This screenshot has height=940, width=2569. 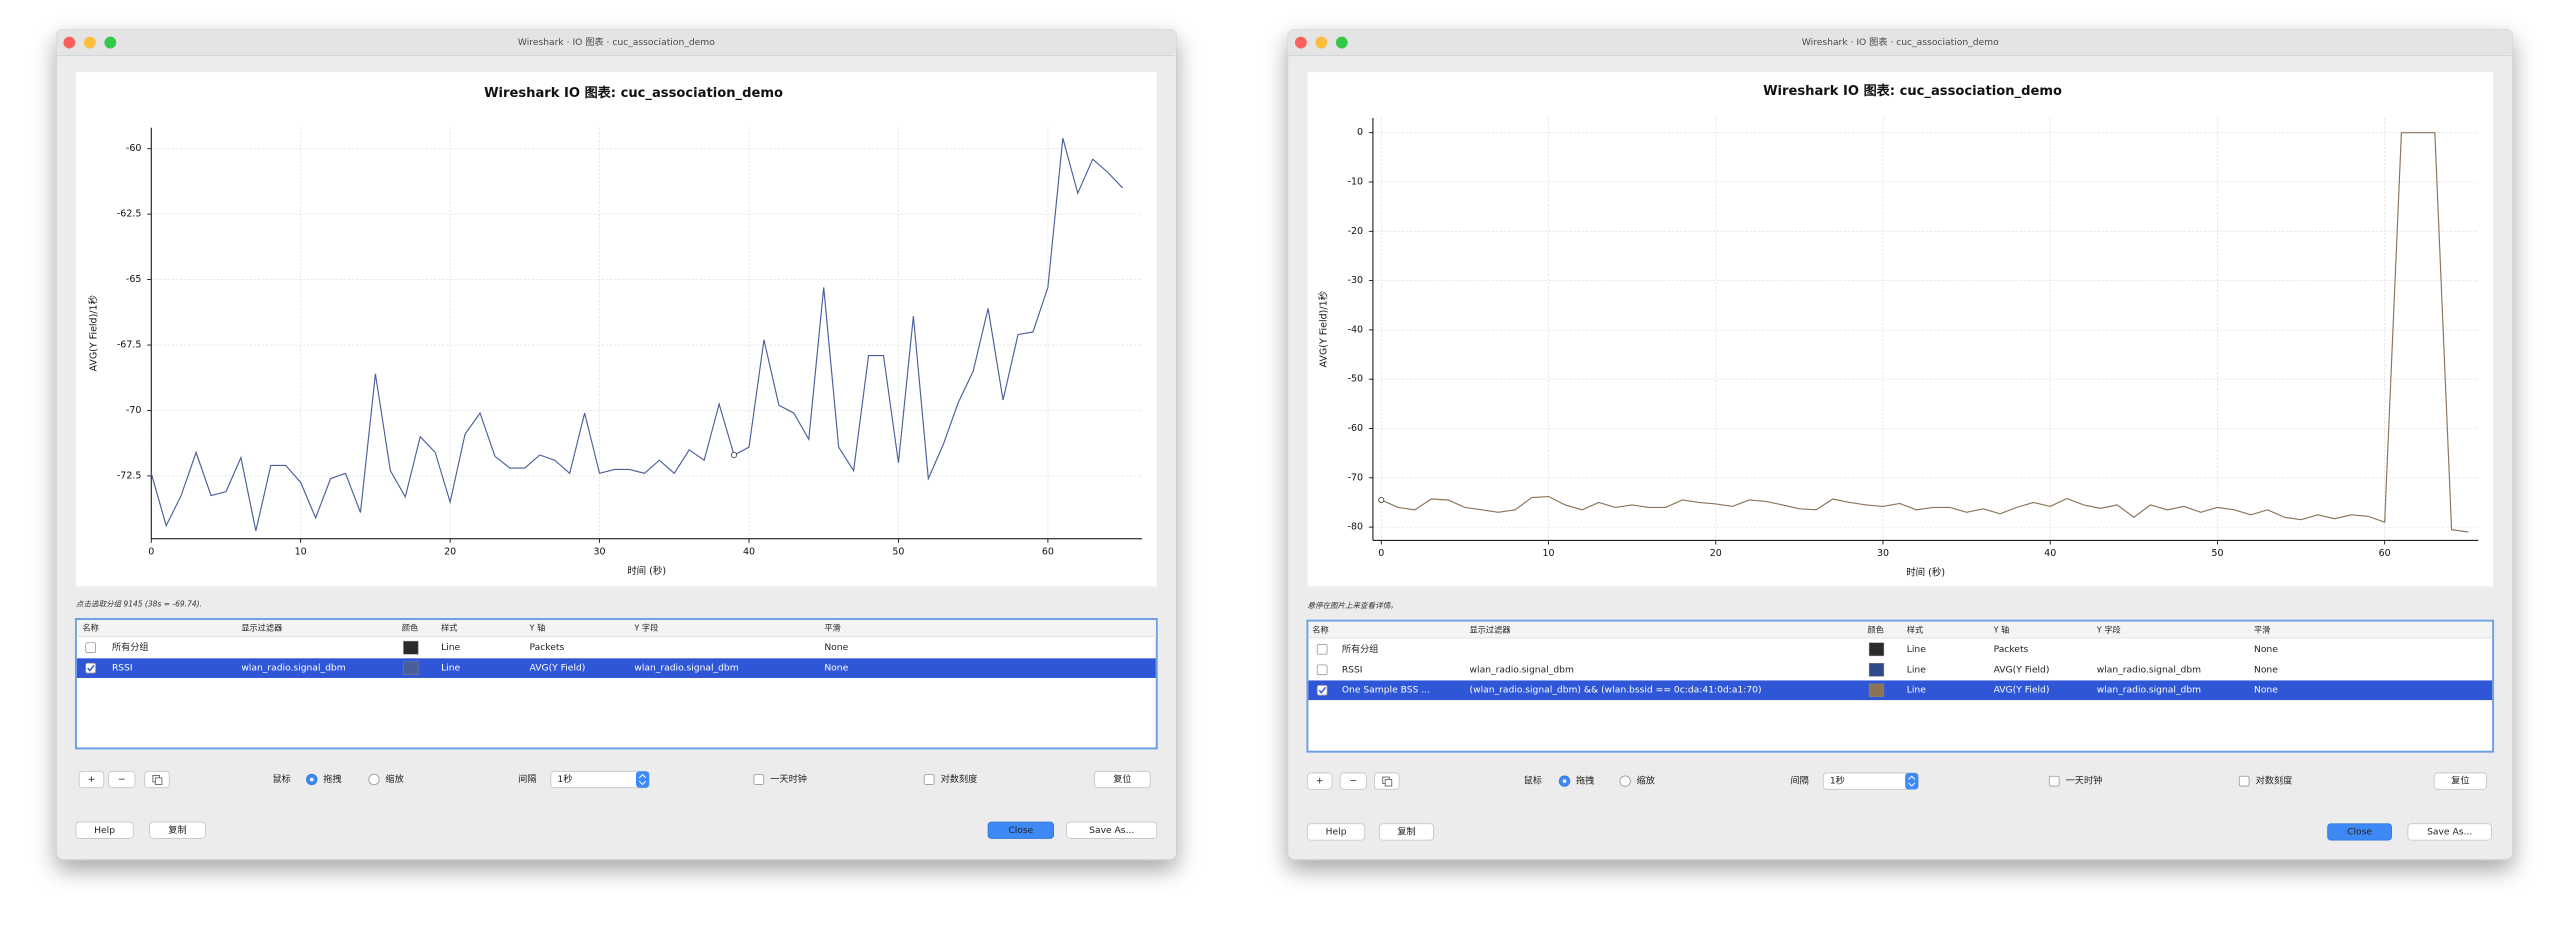 What do you see at coordinates (90, 628) in the screenshot?
I see `column-header: 名称` at bounding box center [90, 628].